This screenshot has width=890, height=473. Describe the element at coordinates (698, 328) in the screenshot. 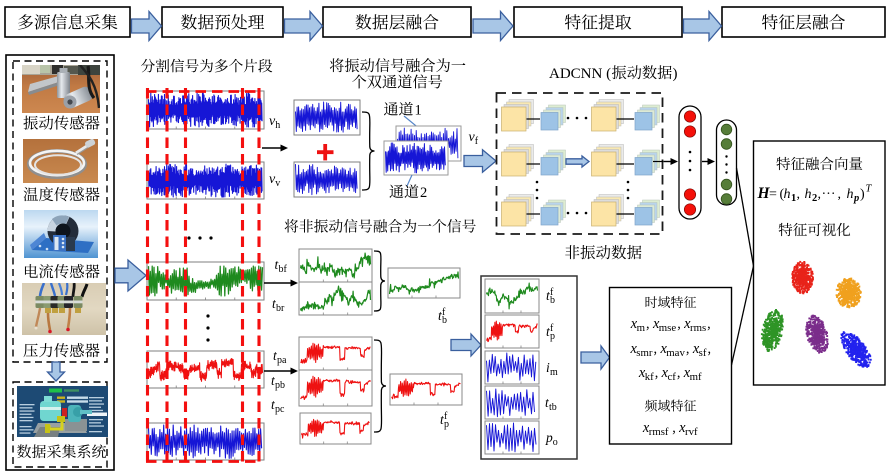

I see `svg-text: rms` at that location.